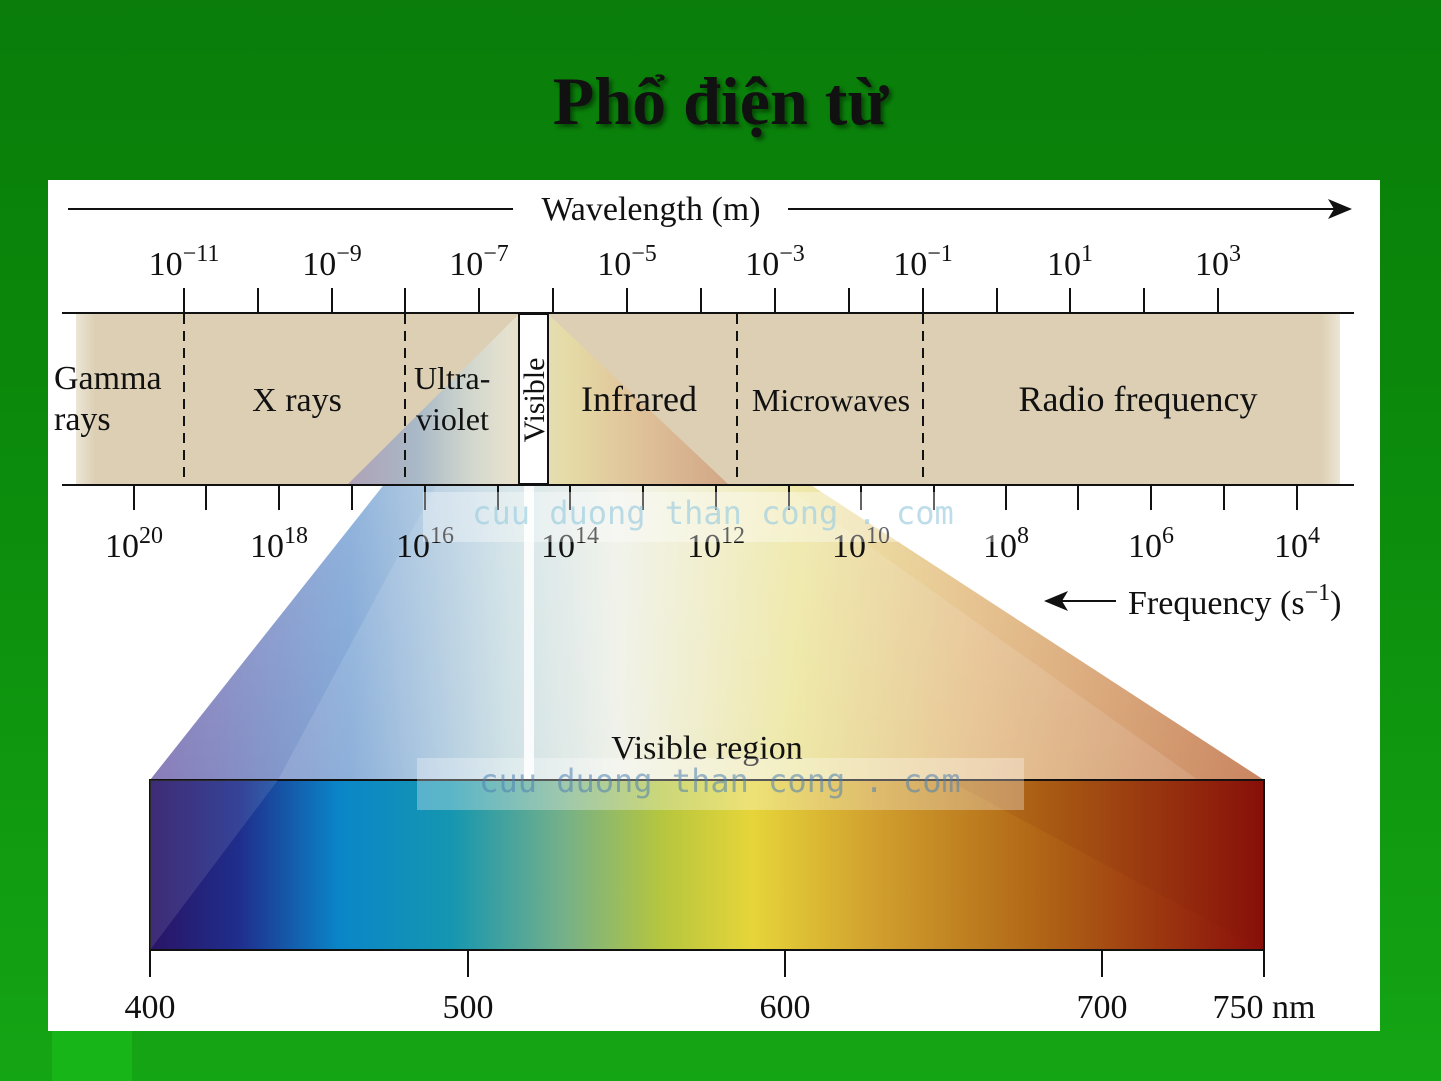 This screenshot has height=1081, width=1441. What do you see at coordinates (720, 781) in the screenshot?
I see `watermark-2: cuu duong than cong . com` at bounding box center [720, 781].